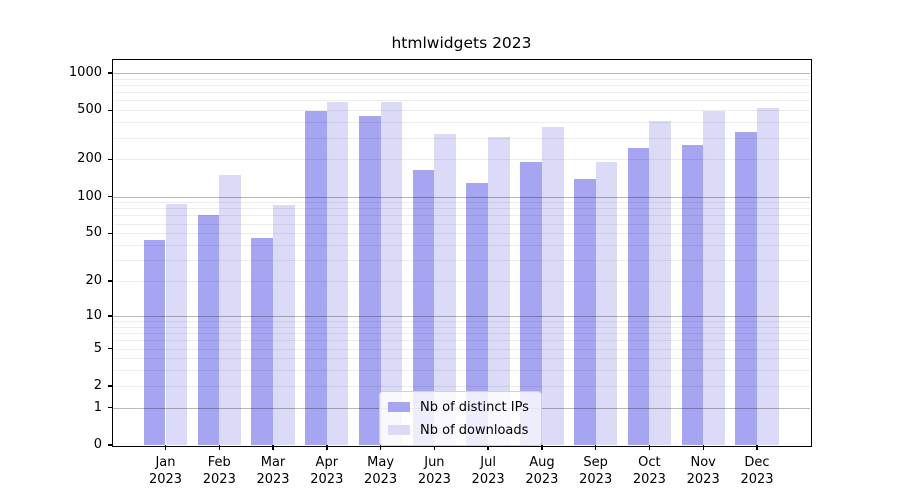 The height and width of the screenshot is (500, 900). Describe the element at coordinates (542, 447) in the screenshot. I see `x-tick-aug` at that location.